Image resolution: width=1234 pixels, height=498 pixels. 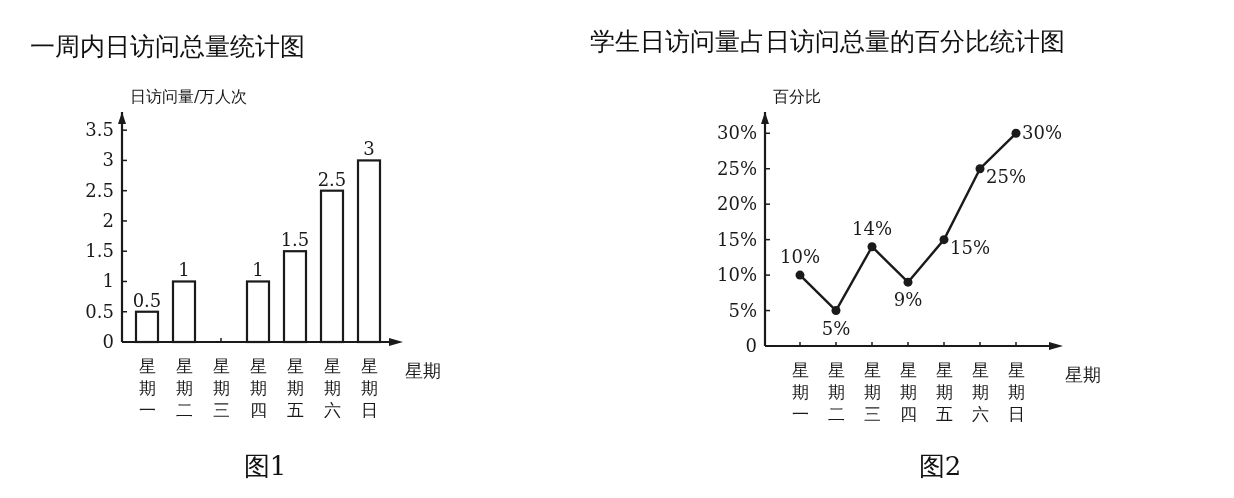 What do you see at coordinates (265, 466) in the screenshot?
I see `caption: 图1` at bounding box center [265, 466].